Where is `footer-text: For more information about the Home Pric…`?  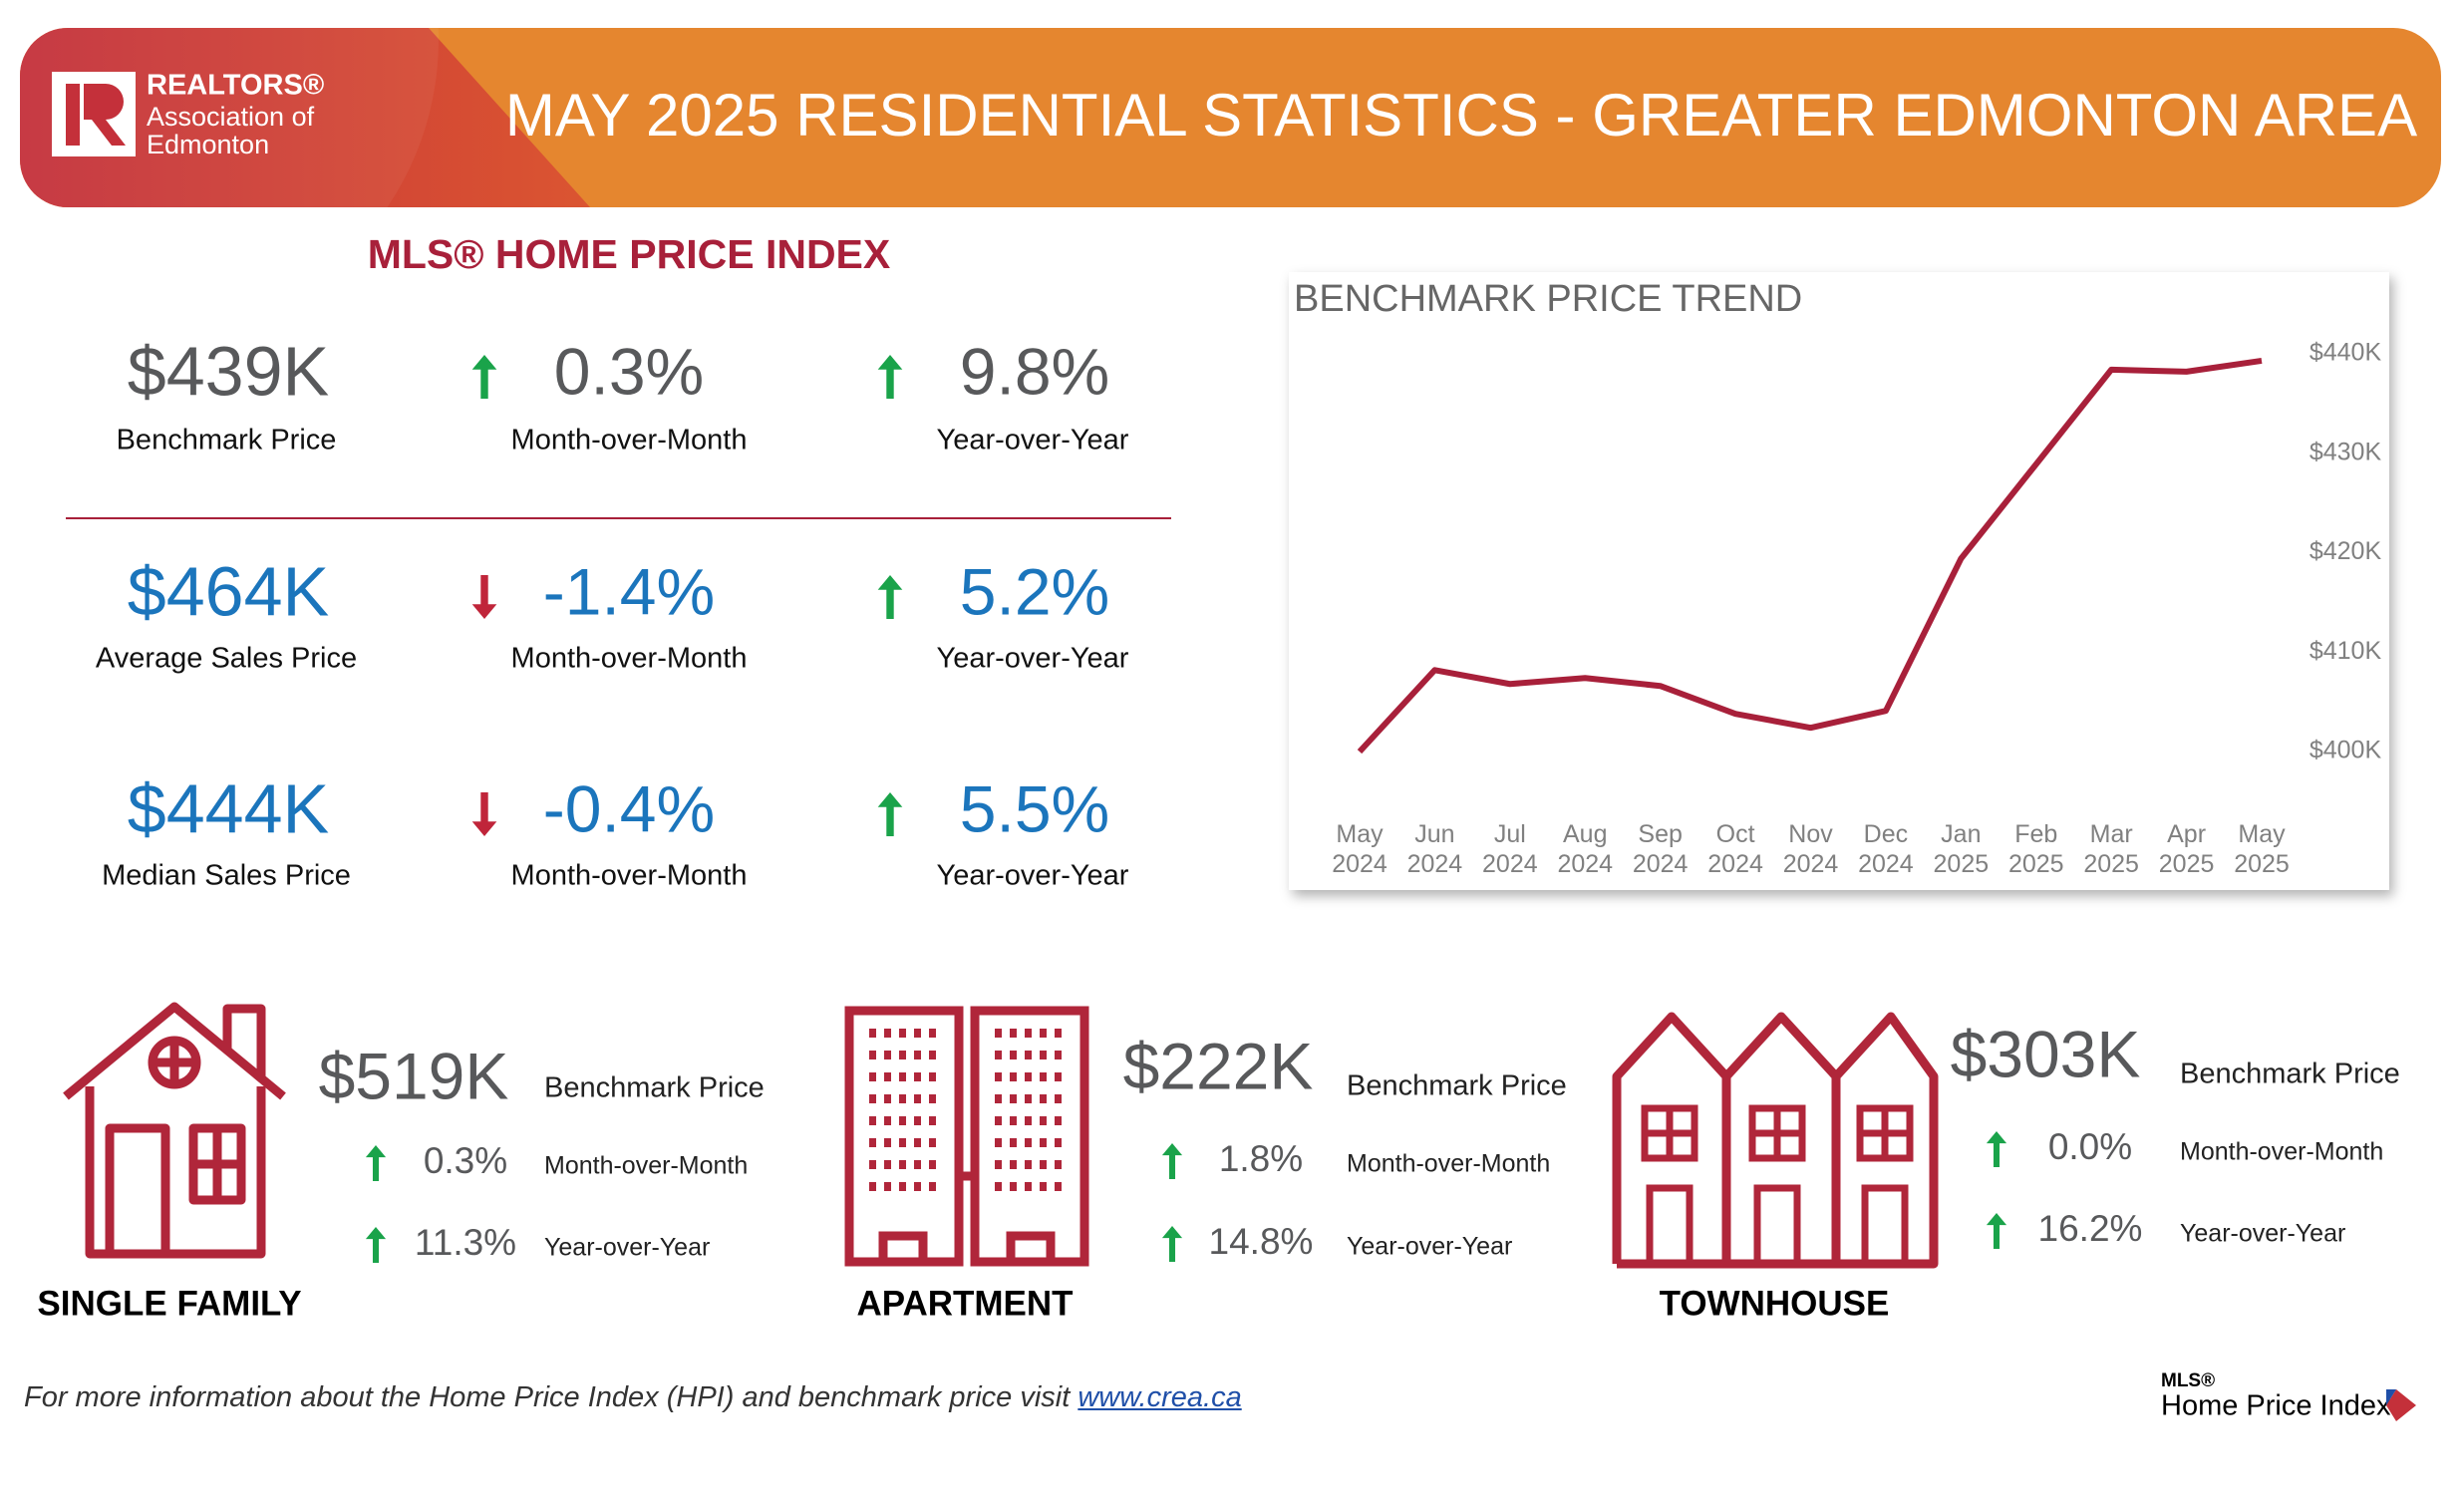
footer-text: For more information about the Home Pric… is located at coordinates (551, 1397).